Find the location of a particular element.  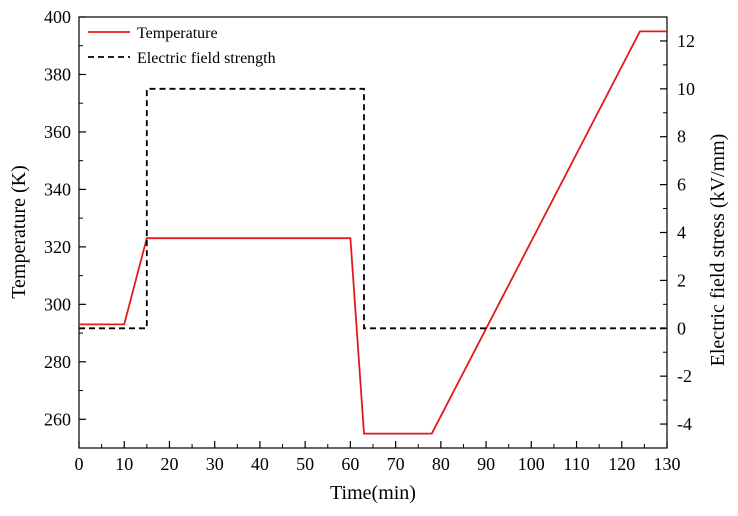

left-y-tick-label: 340 is located at coordinates (57, 189).